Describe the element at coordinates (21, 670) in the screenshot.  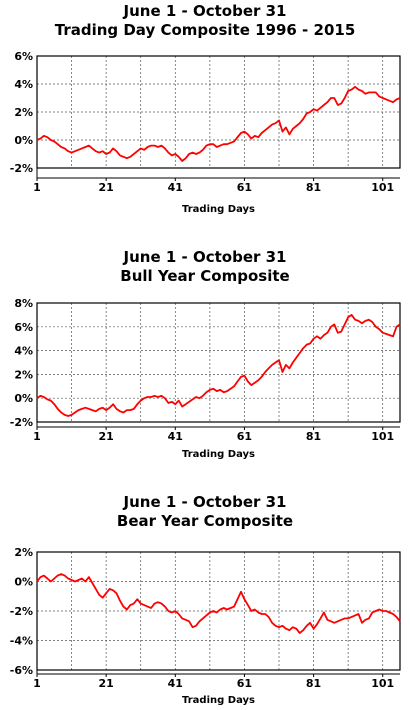
I see `y-tick-label: -6%` at that location.